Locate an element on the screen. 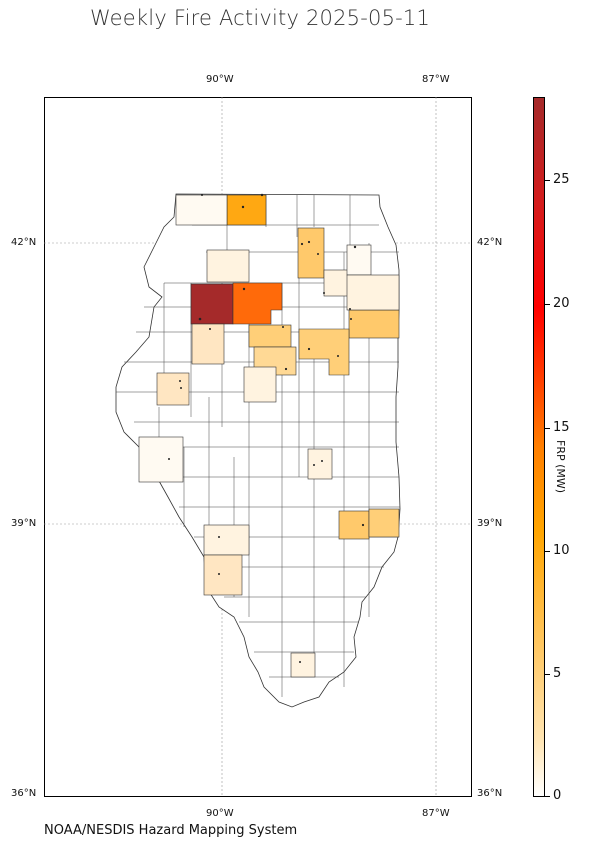  colorbar-label-25: 25 is located at coordinates (561, 179).